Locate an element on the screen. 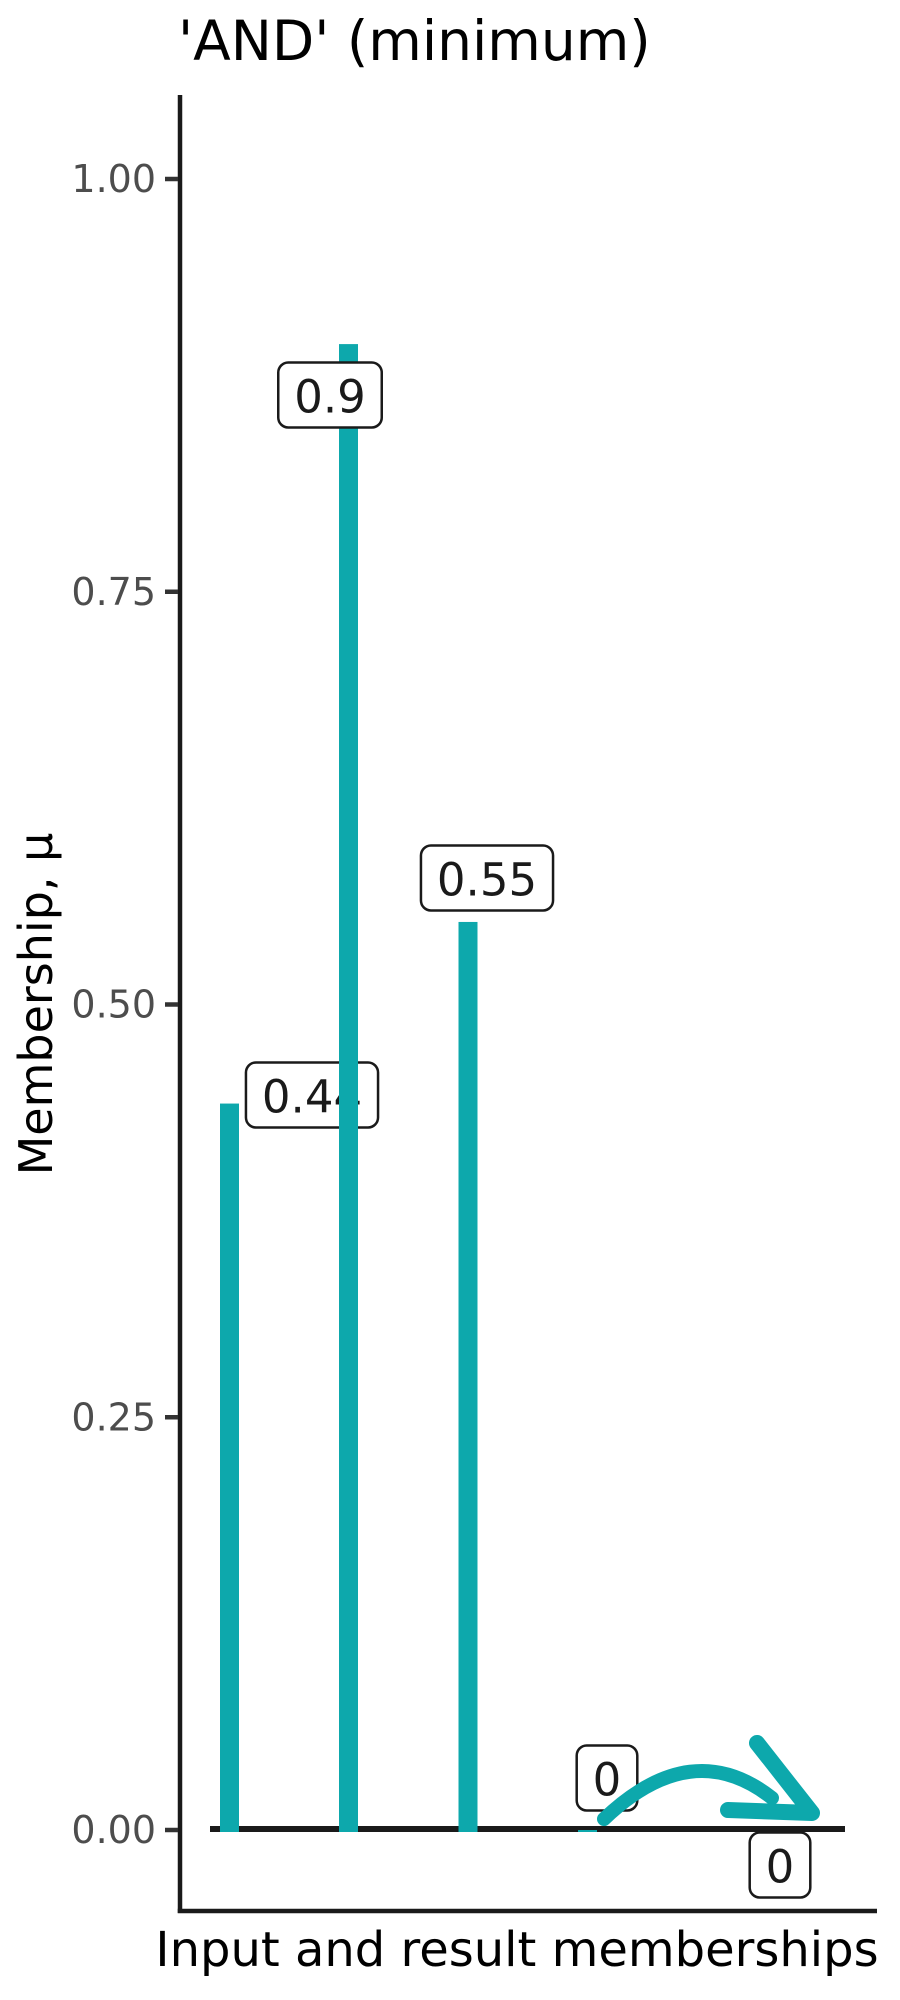 The height and width of the screenshot is (2000, 900). value-label: 0.44 is located at coordinates (312, 1095).